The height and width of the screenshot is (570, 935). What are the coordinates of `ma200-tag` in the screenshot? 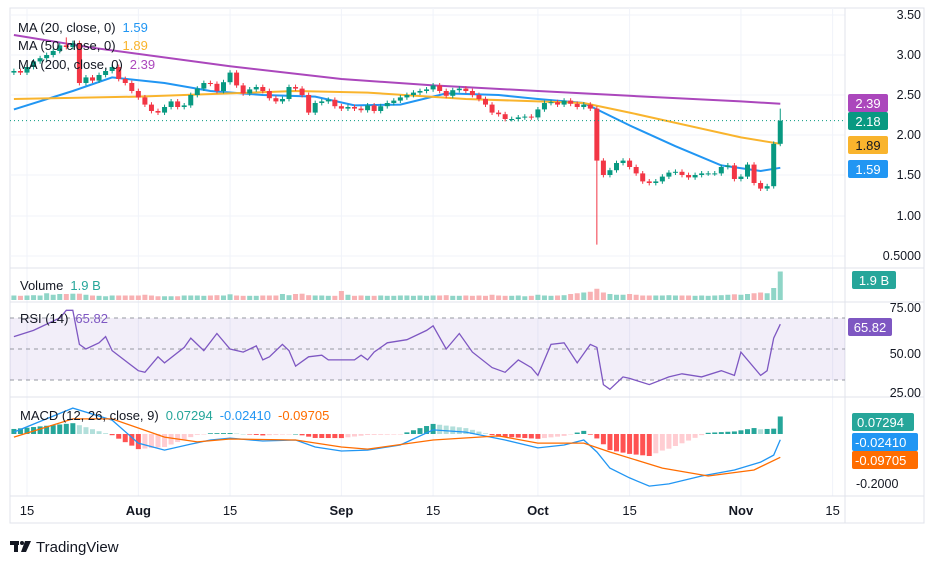 It's located at (868, 103).